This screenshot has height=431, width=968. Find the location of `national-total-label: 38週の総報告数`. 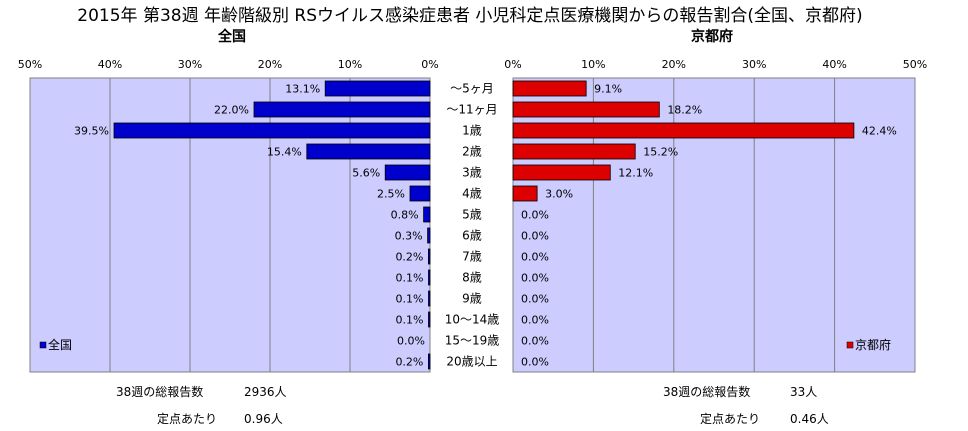

national-total-label: 38週の総報告数 is located at coordinates (159, 391).